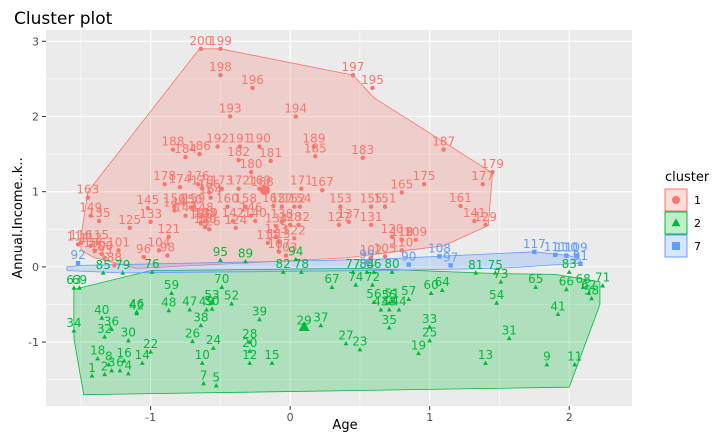 The height and width of the screenshot is (439, 725). What do you see at coordinates (198, 176) in the screenshot?
I see `point-label: 176` at bounding box center [198, 176].